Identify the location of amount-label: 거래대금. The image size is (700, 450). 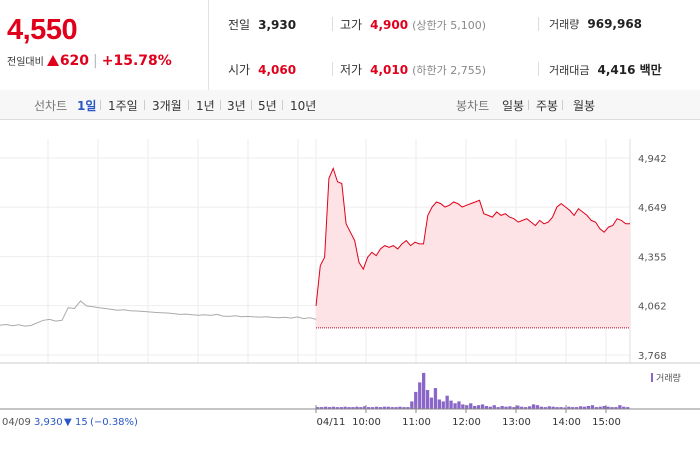
(569, 70).